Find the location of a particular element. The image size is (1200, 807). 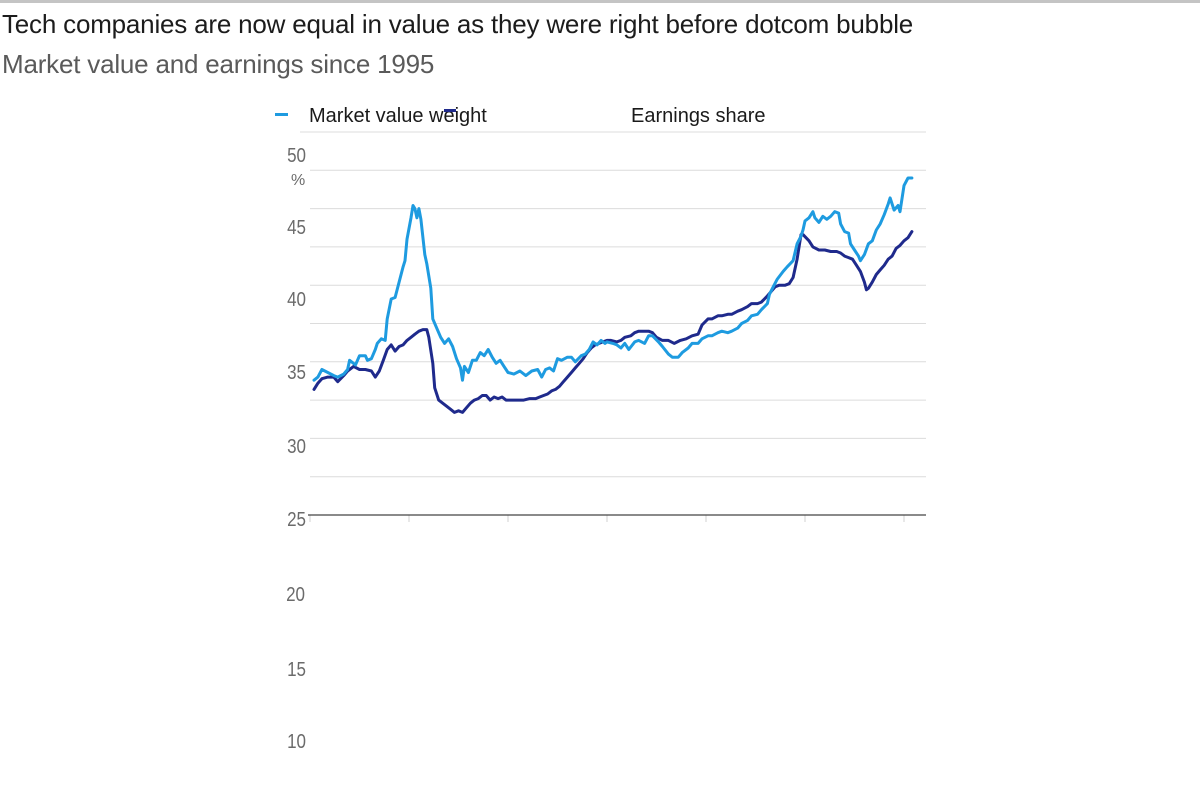

legend-swatch-market-value is located at coordinates (281, 114).